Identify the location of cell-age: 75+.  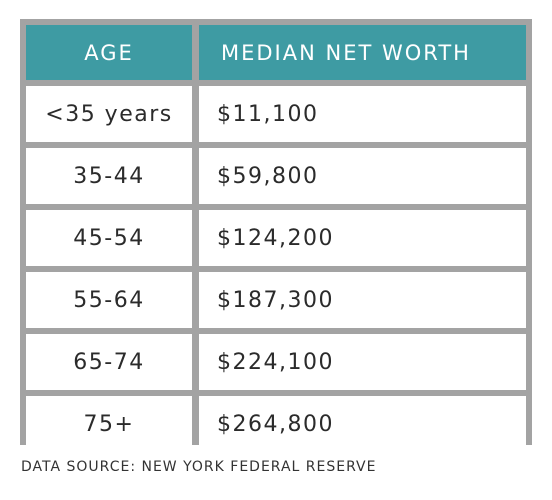
(109, 424).